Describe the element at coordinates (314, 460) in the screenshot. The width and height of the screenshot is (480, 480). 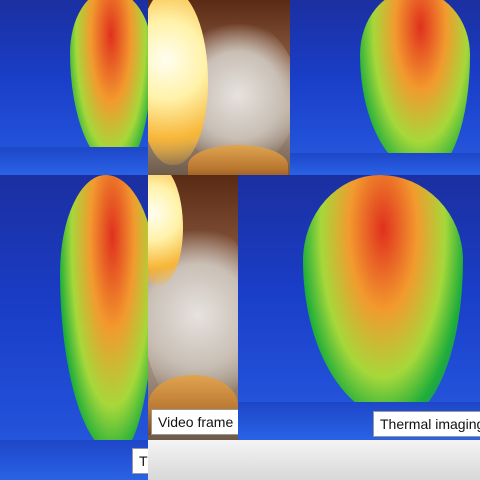
I see `bottom-strip` at that location.